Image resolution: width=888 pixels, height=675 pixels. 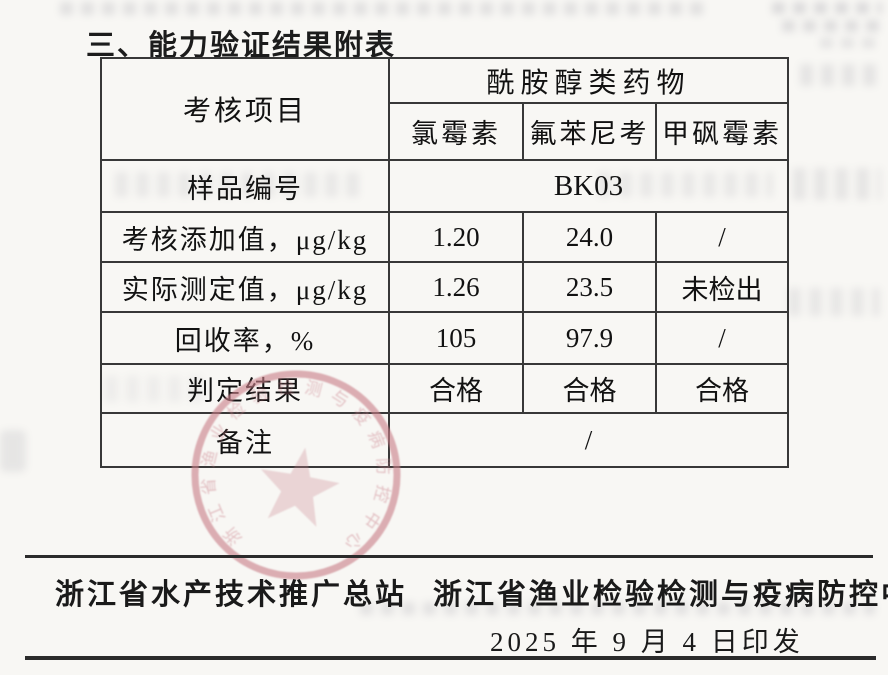 I want to click on issue-date: 2025 年 9 月 4 日印发, so click(x=647, y=642).